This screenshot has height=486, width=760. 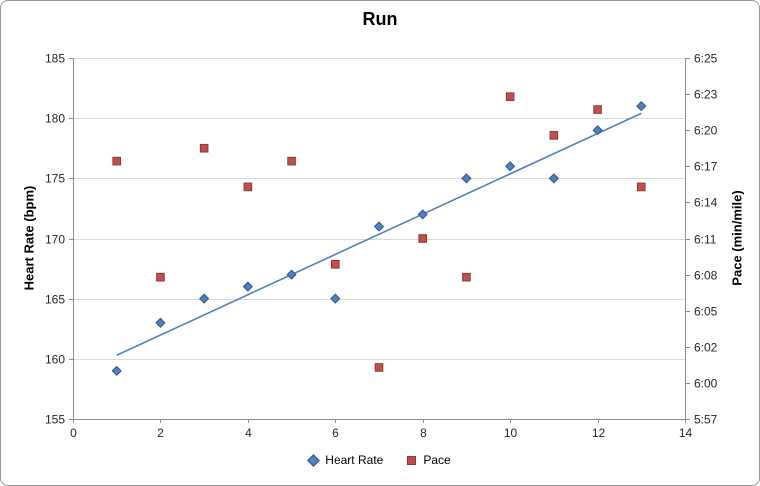 What do you see at coordinates (73, 433) in the screenshot?
I see `x-axis-tick-label: 0` at bounding box center [73, 433].